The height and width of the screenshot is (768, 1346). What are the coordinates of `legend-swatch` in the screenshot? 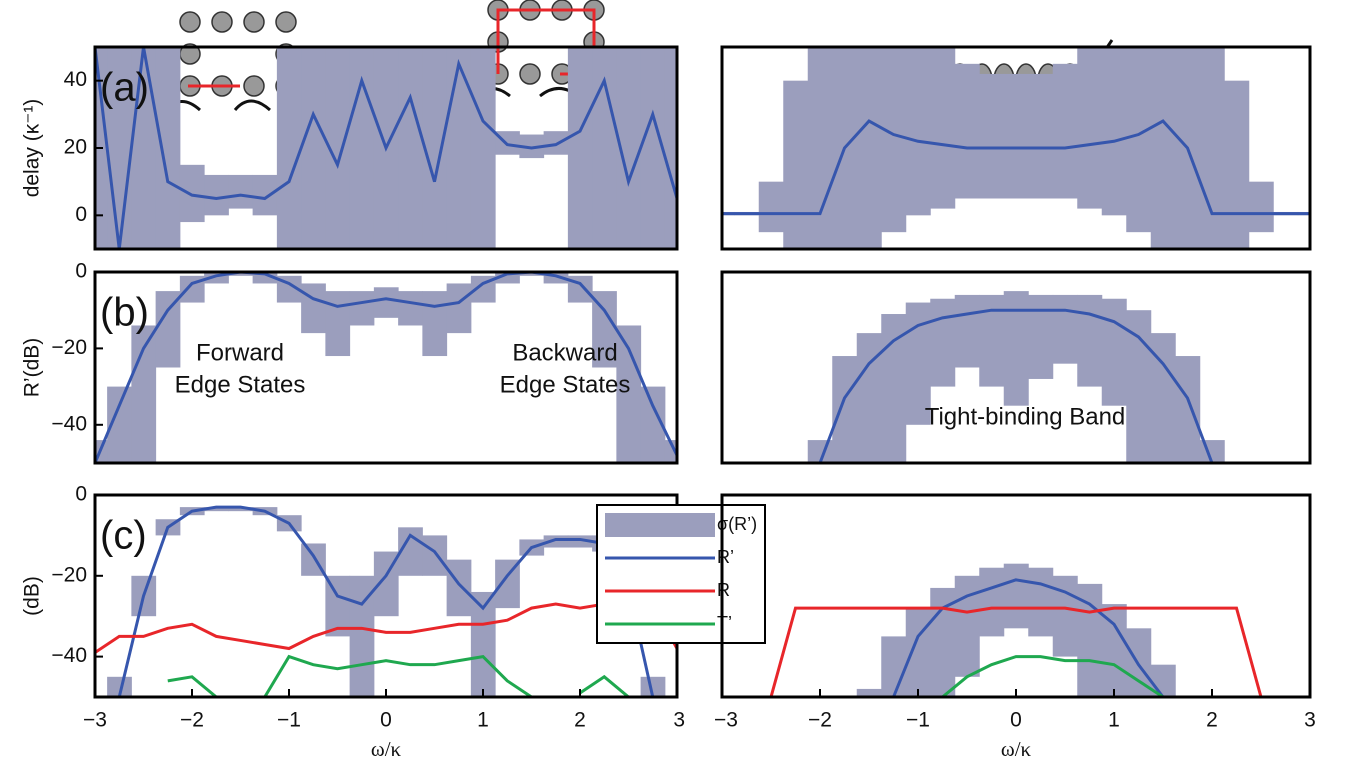 It's located at (660, 525).